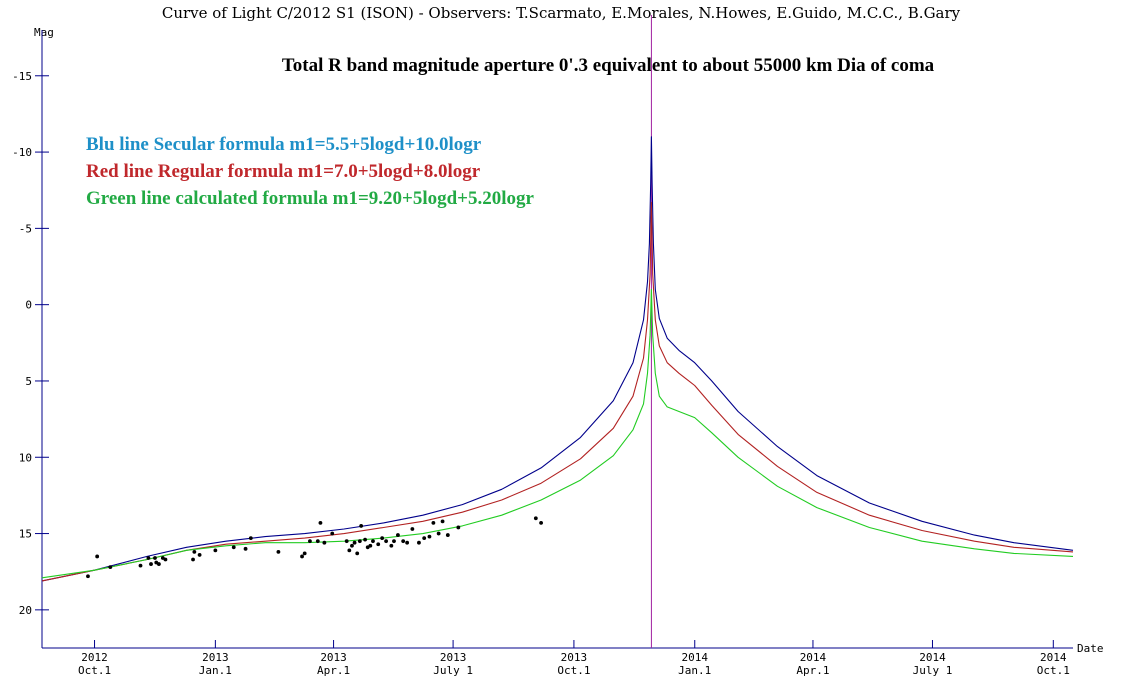  Describe the element at coordinates (28, 305) in the screenshot. I see `y-tick-label: 0` at that location.